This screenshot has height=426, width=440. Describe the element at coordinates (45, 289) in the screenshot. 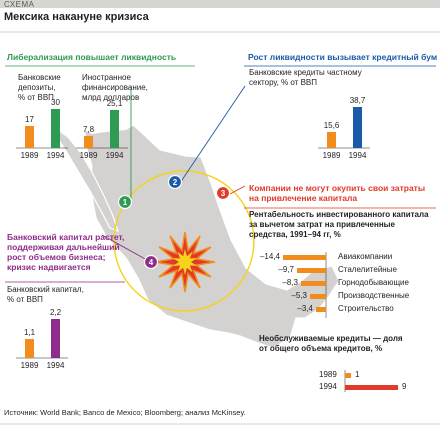

I see `panel4-label-line-1: Банковский капитал,` at that location.